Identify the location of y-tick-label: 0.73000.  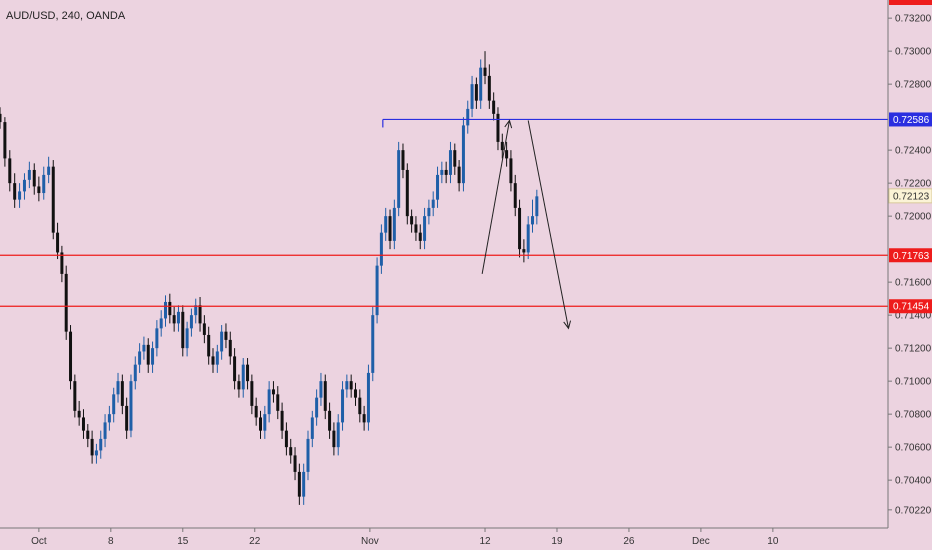
(913, 52).